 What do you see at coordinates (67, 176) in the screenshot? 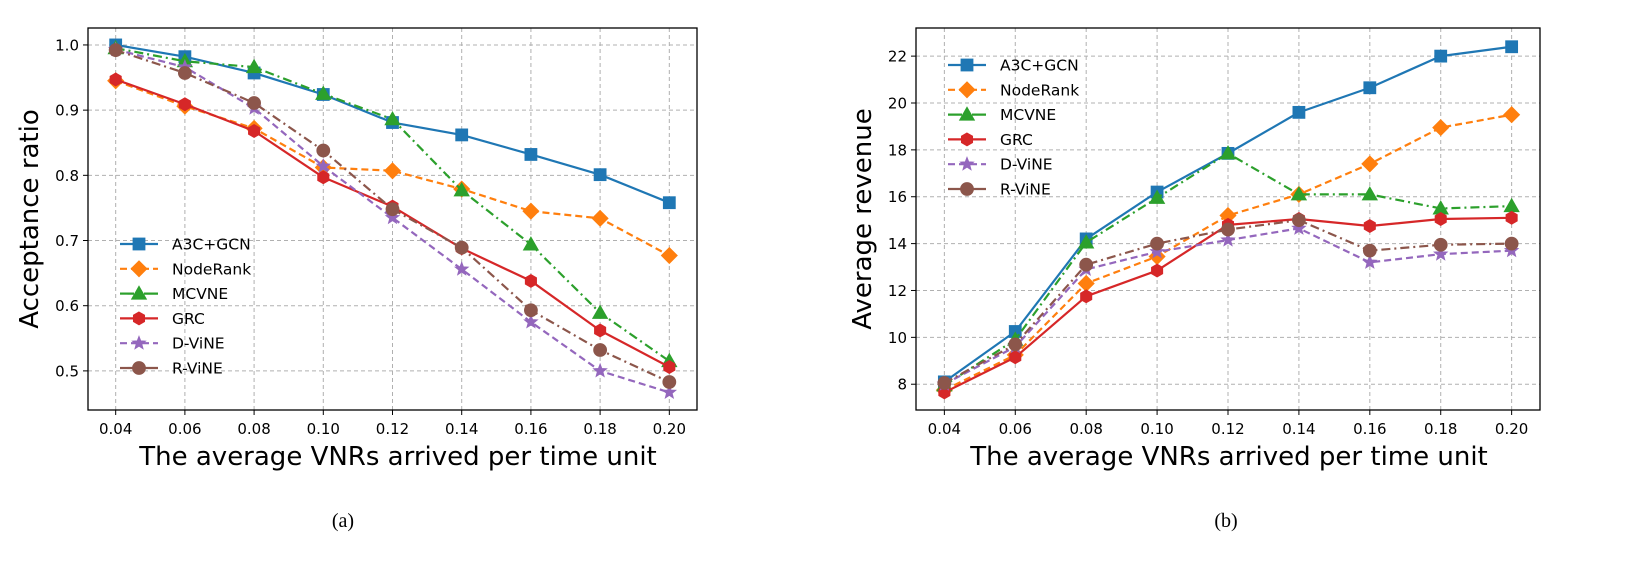
I see `y-tick-label: 0.8` at bounding box center [67, 176].